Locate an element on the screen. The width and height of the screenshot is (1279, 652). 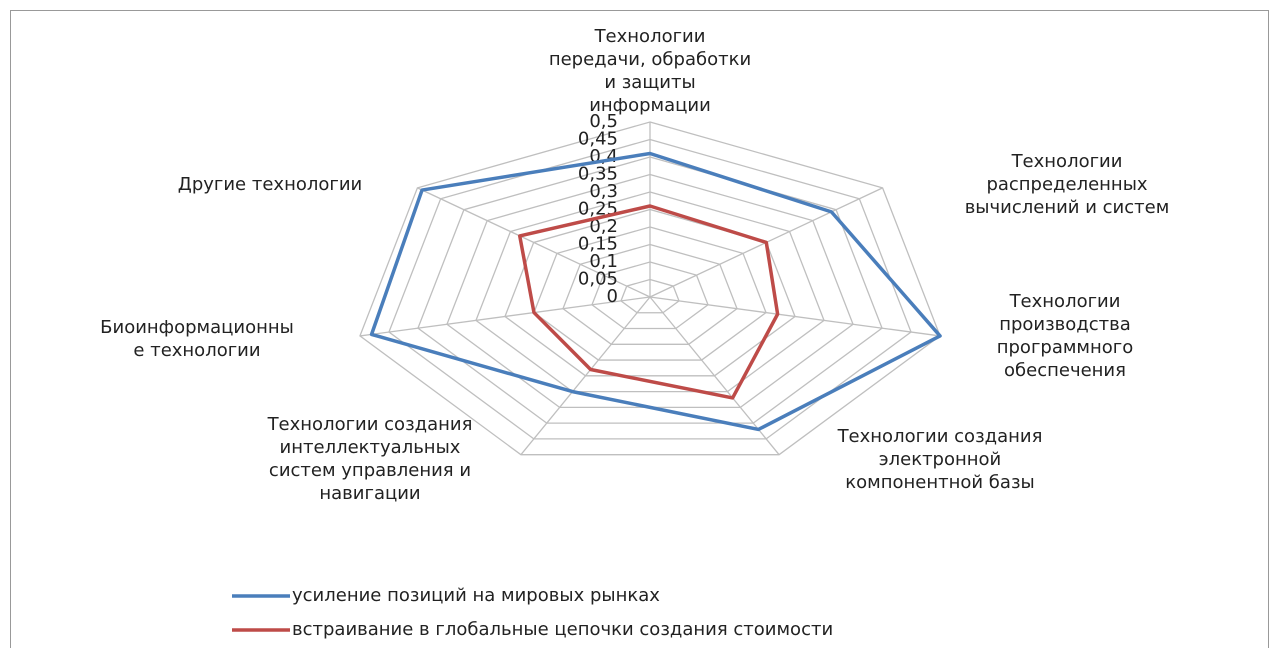
y-tick-label: 0,35 is located at coordinates (598, 174).